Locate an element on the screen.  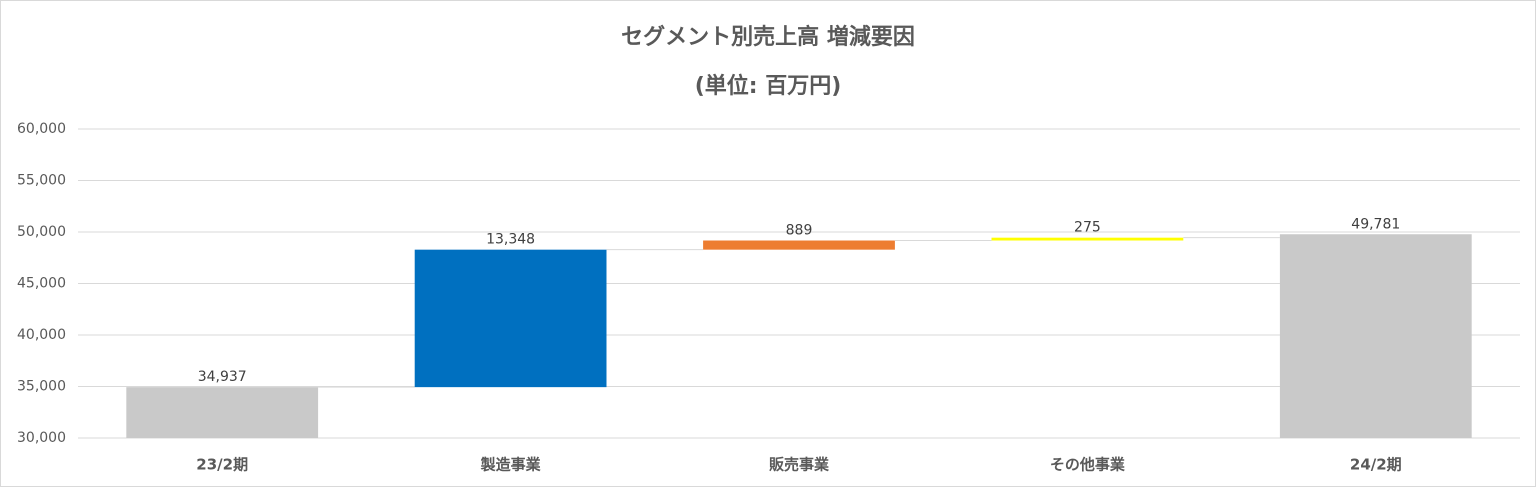
chart-title: セグメント別売上高 増減要因 is located at coordinates (768, 37).